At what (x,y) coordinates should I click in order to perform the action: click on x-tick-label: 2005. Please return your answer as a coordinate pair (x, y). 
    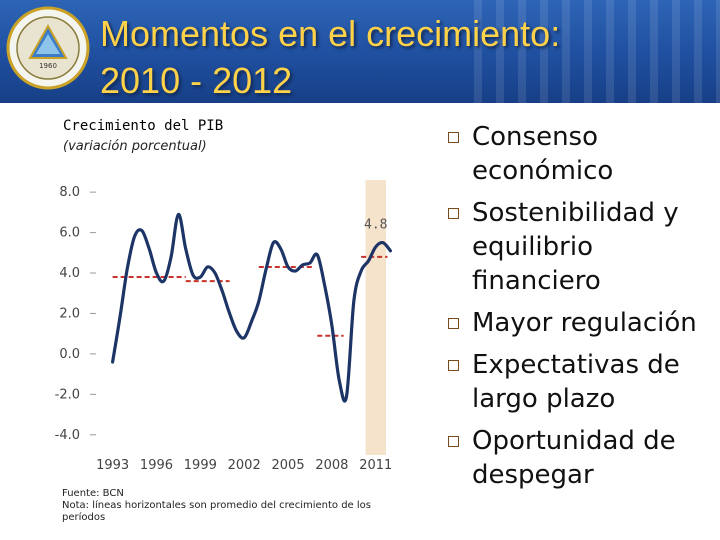
    Looking at the image, I should click on (288, 465).